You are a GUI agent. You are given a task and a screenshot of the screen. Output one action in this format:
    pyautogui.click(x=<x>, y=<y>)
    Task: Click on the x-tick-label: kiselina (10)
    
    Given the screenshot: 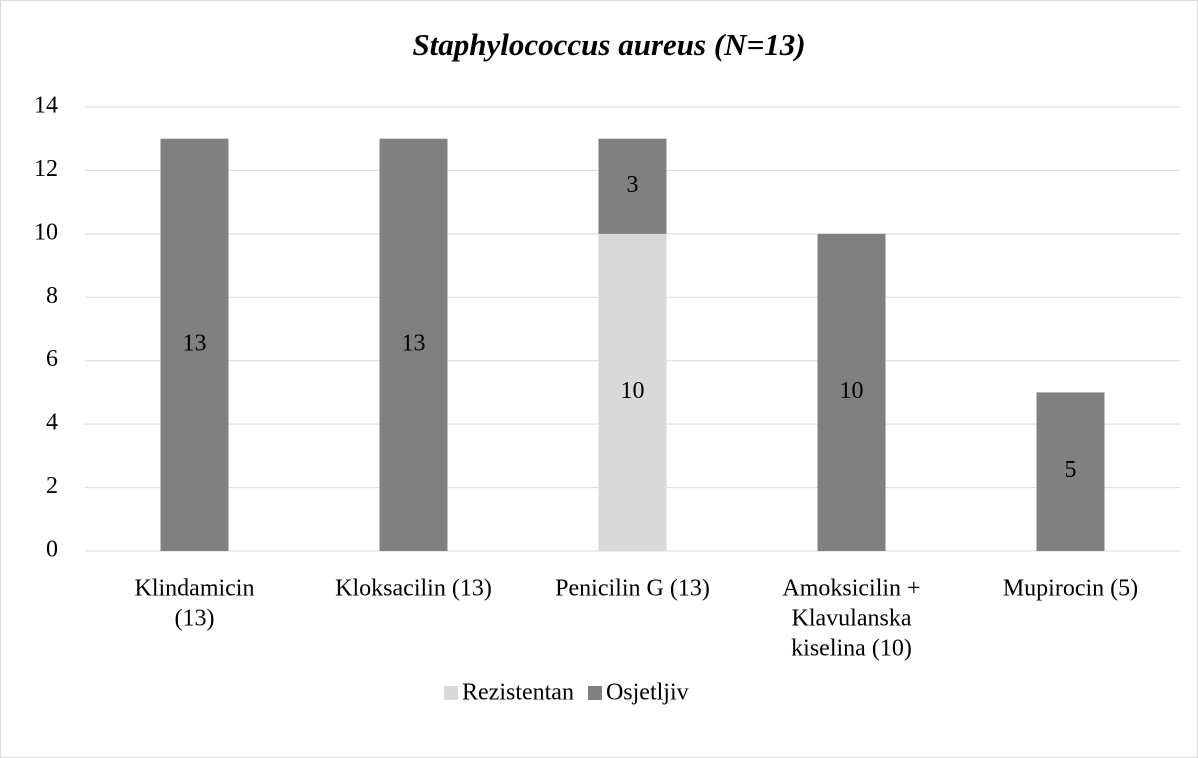 What is the action you would take?
    pyautogui.click(x=851, y=649)
    